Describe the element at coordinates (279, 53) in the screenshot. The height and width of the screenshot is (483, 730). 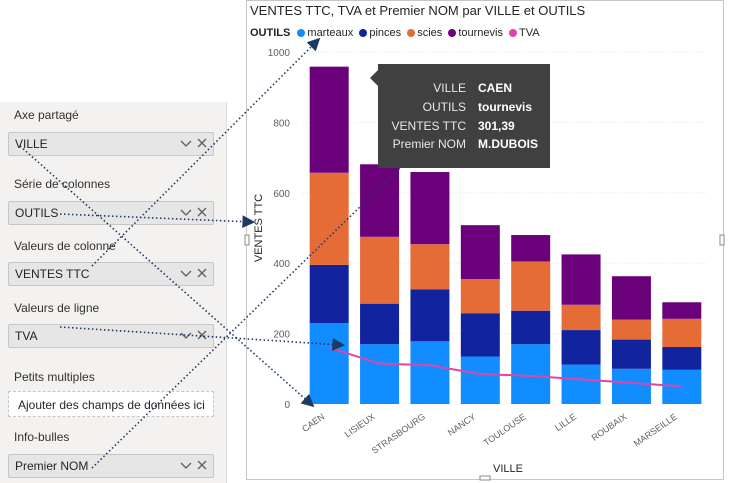
I see `y-tick-label: 1000` at that location.